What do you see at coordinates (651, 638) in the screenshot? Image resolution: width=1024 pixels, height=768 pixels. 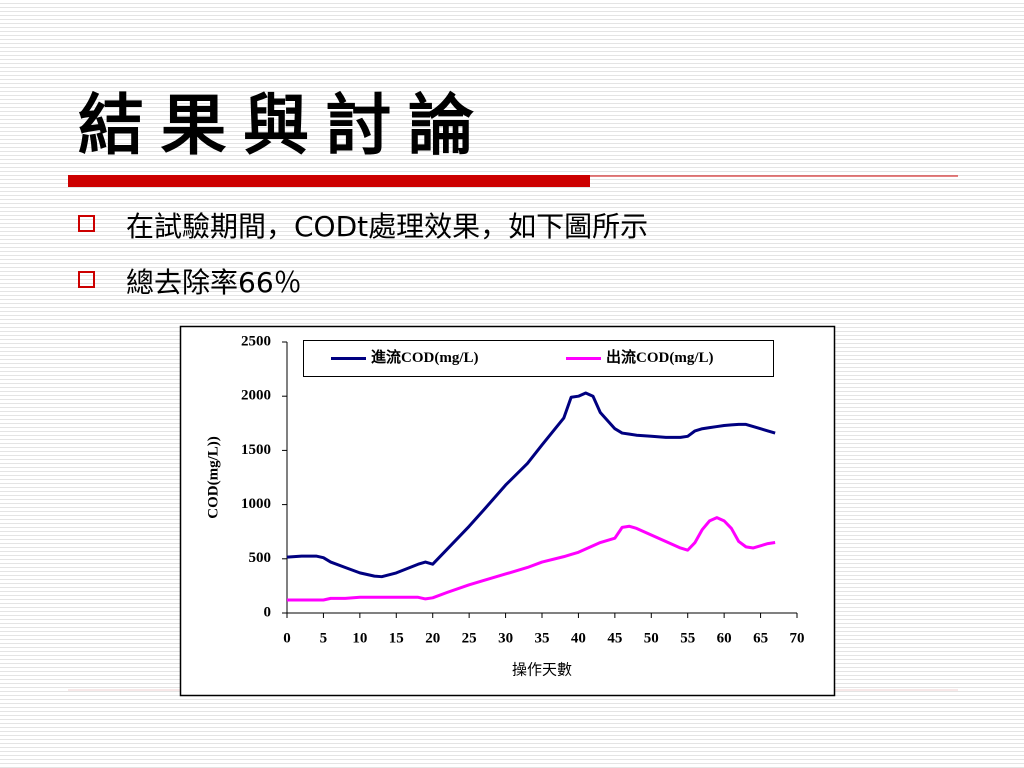 I see `x-tick-label: 50` at bounding box center [651, 638].